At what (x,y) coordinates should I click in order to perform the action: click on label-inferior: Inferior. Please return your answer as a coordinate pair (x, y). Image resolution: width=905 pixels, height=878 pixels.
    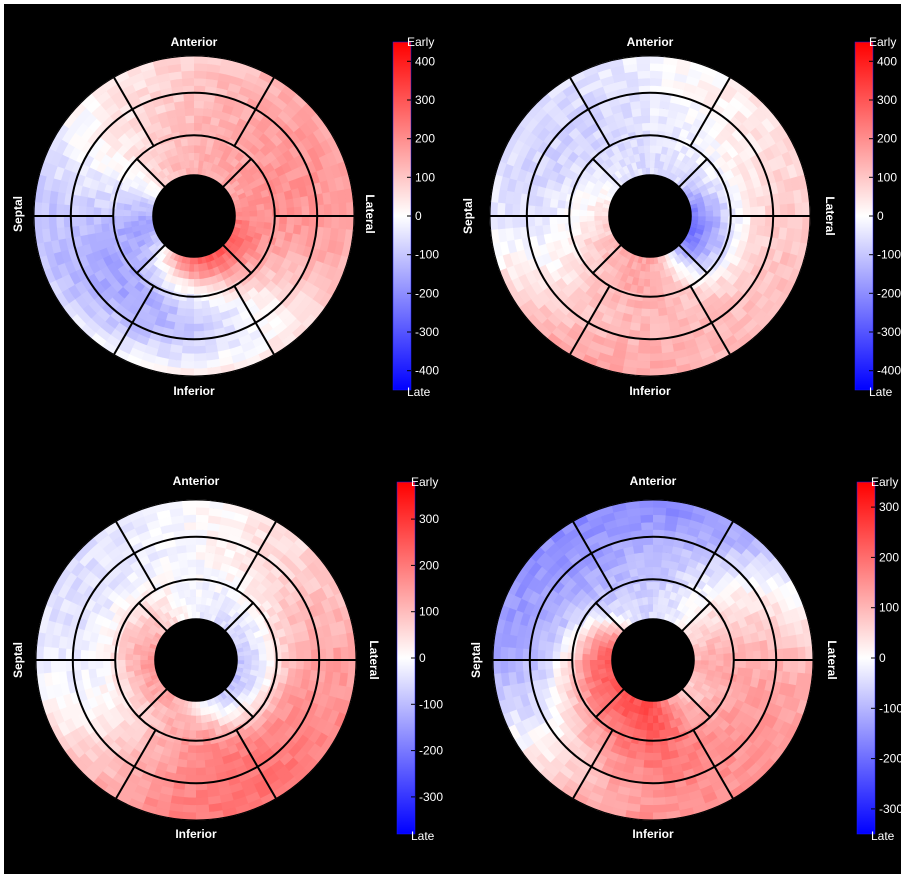
    Looking at the image, I should click on (653, 834).